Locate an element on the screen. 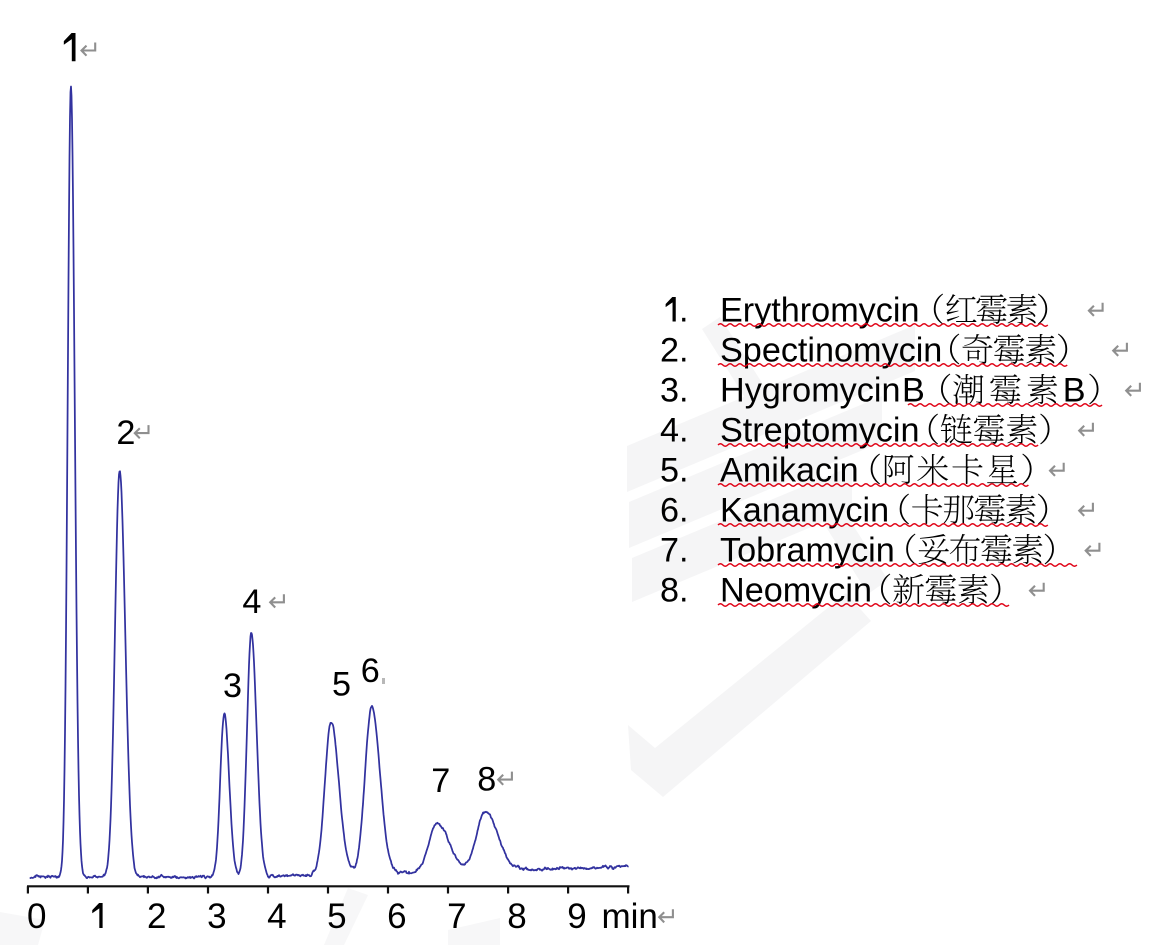  svg-text: 8. is located at coordinates (674, 591).